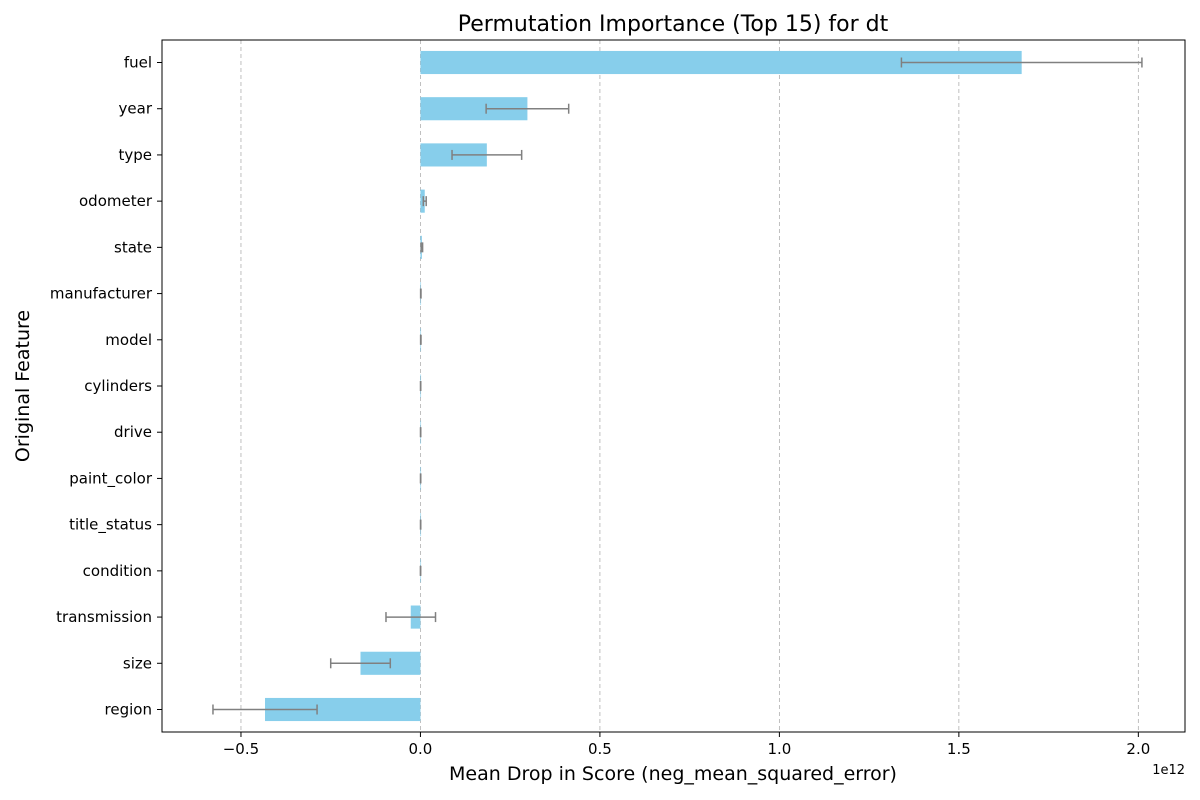 This screenshot has height=800, width=1200. I want to click on error-bar-region, so click(265, 709).